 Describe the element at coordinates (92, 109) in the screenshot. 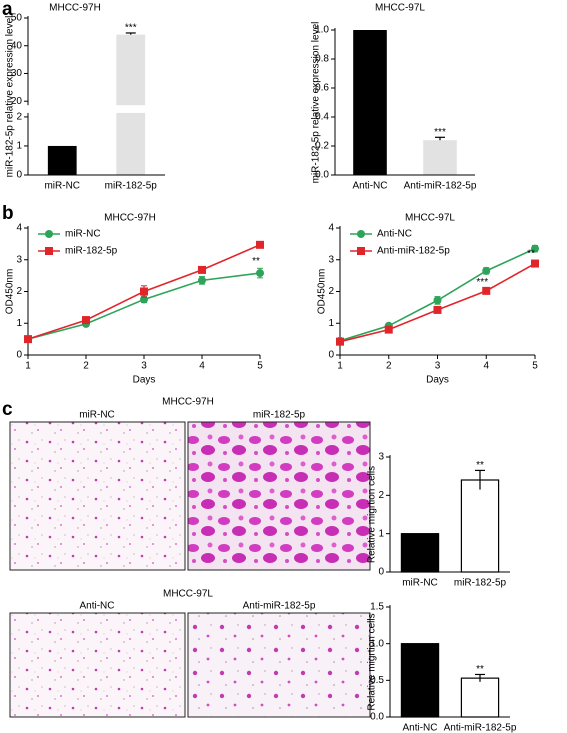

I see `axis-break` at that location.